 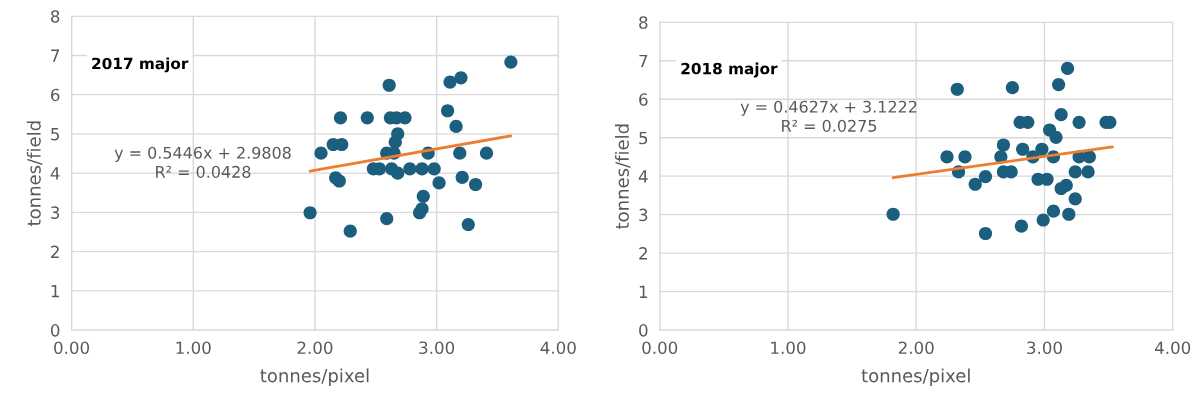 I want to click on text: 2017 major, so click(x=140, y=65).